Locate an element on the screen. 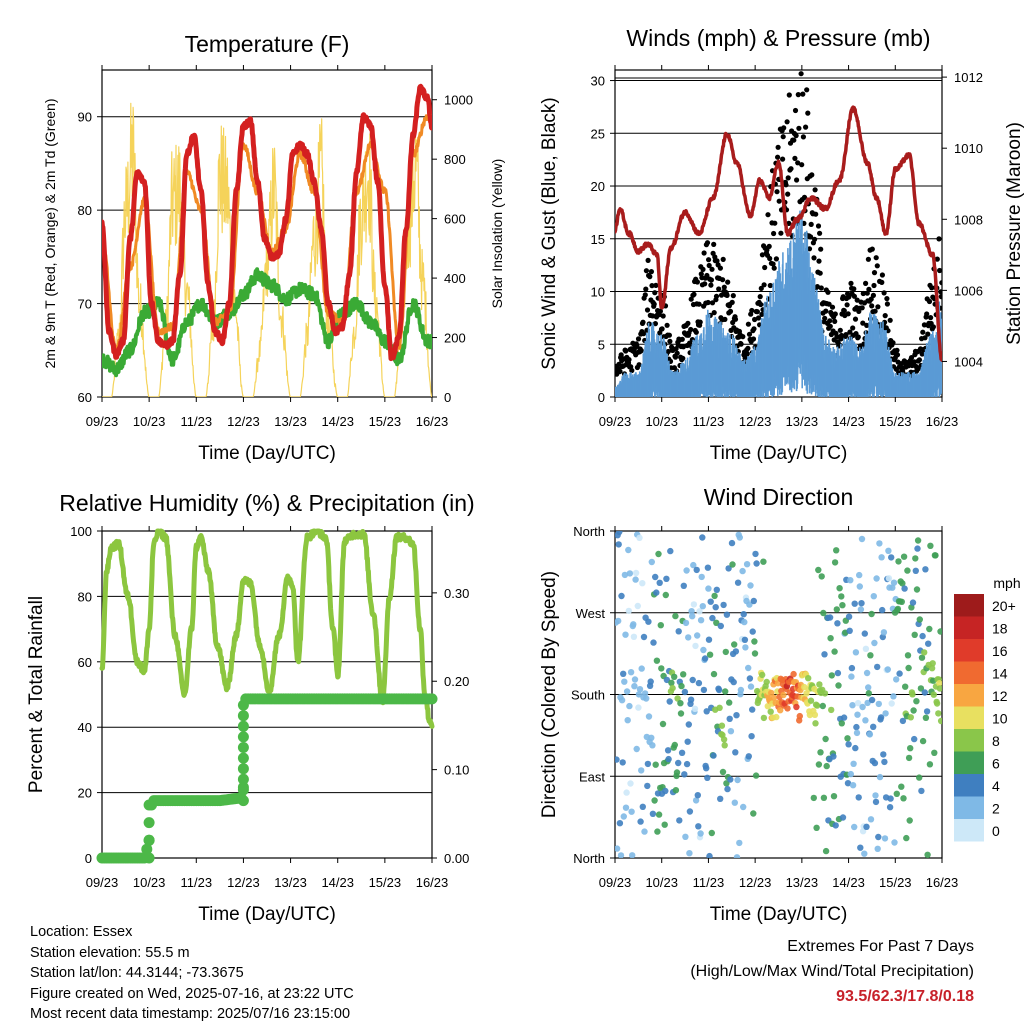 The image size is (1024, 1025). x-tick-label: 14/23 is located at coordinates (337, 421).